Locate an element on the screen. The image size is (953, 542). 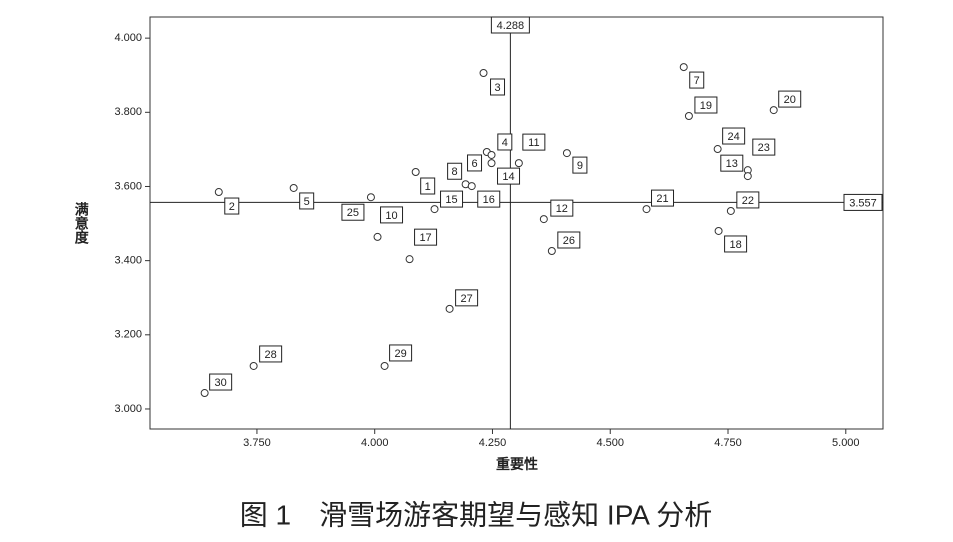
point-label: 7 is located at coordinates (697, 81).